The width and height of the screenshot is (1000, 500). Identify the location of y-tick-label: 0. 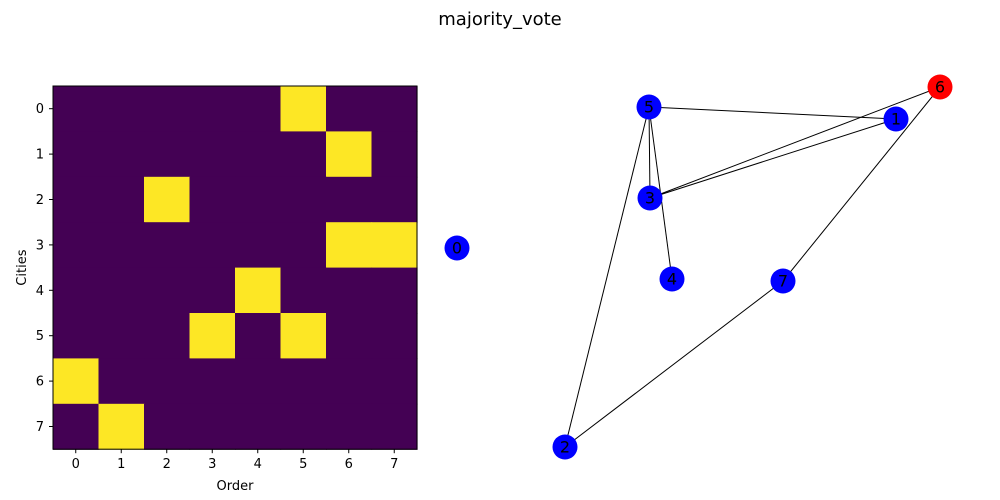
(40, 109).